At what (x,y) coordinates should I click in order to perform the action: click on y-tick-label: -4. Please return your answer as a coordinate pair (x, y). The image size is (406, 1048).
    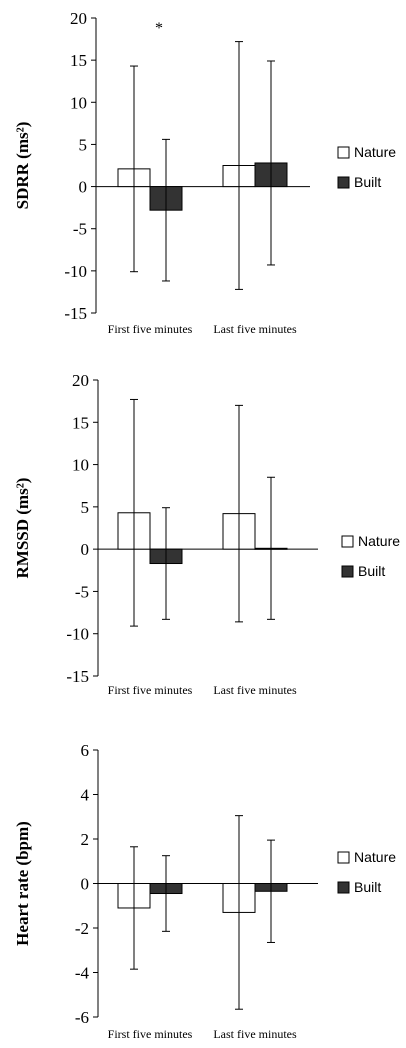
    Looking at the image, I should click on (82, 973).